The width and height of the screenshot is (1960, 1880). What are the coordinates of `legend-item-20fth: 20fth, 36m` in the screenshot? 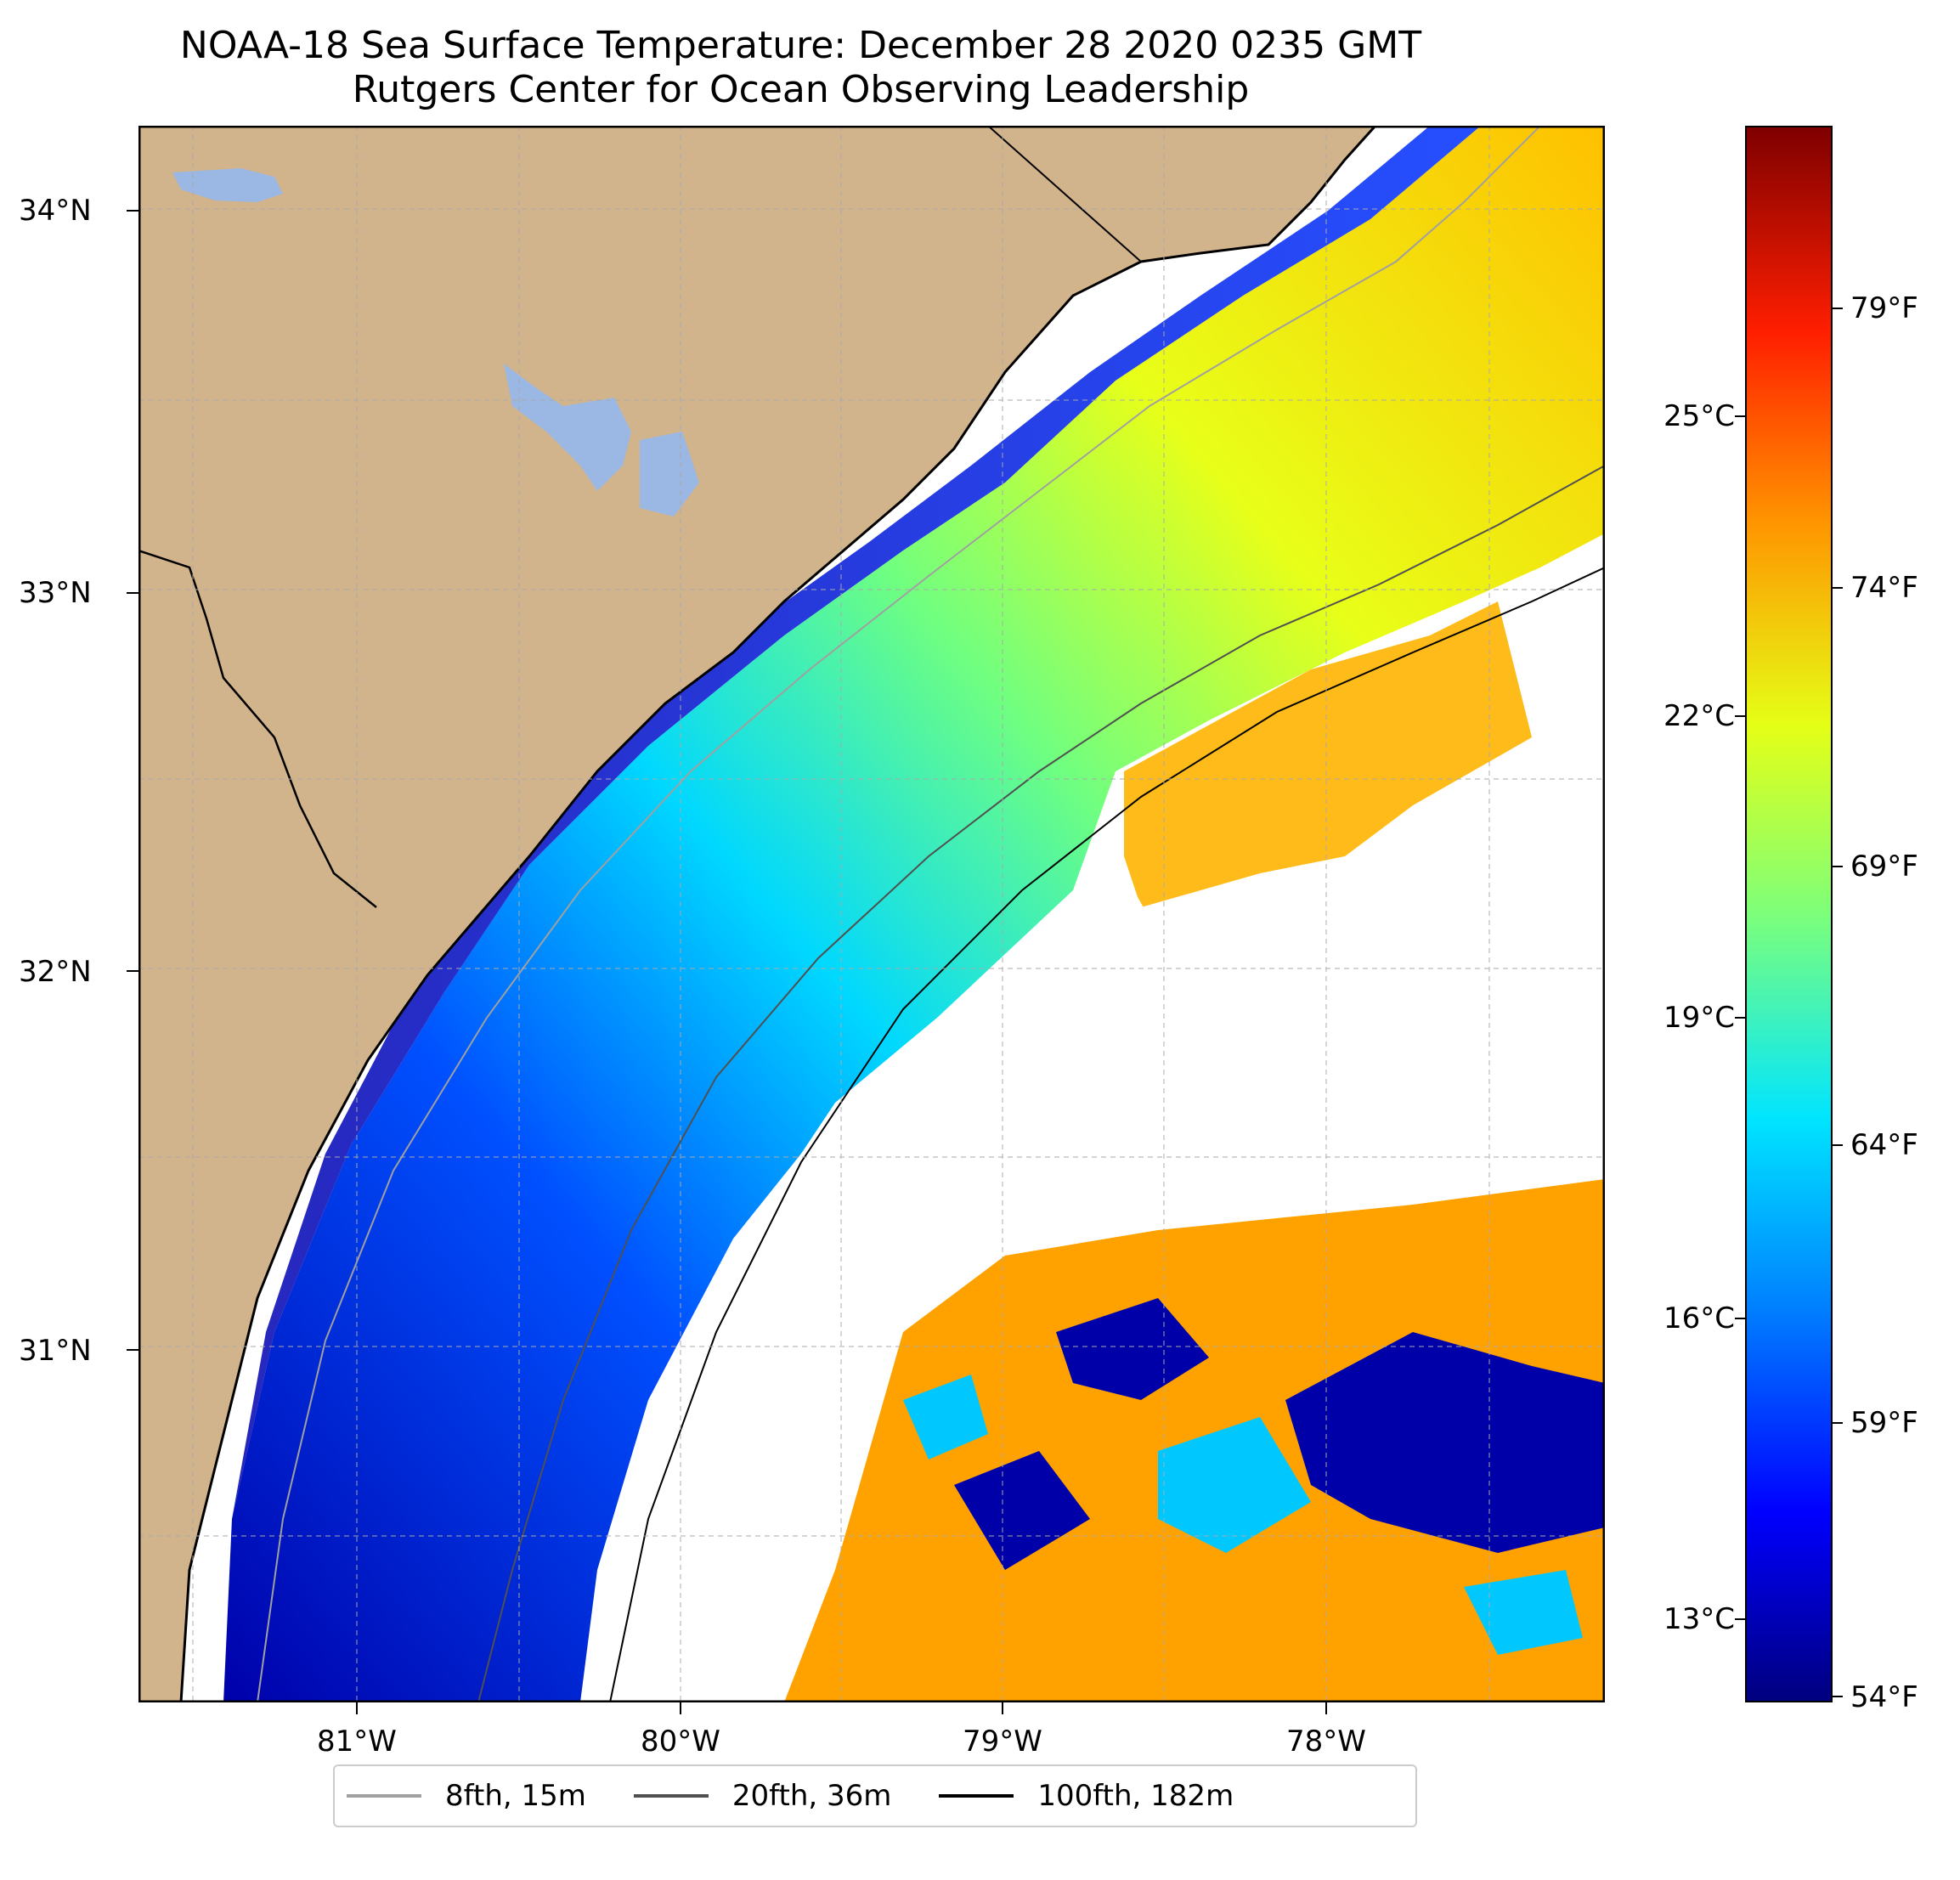 It's located at (763, 1796).